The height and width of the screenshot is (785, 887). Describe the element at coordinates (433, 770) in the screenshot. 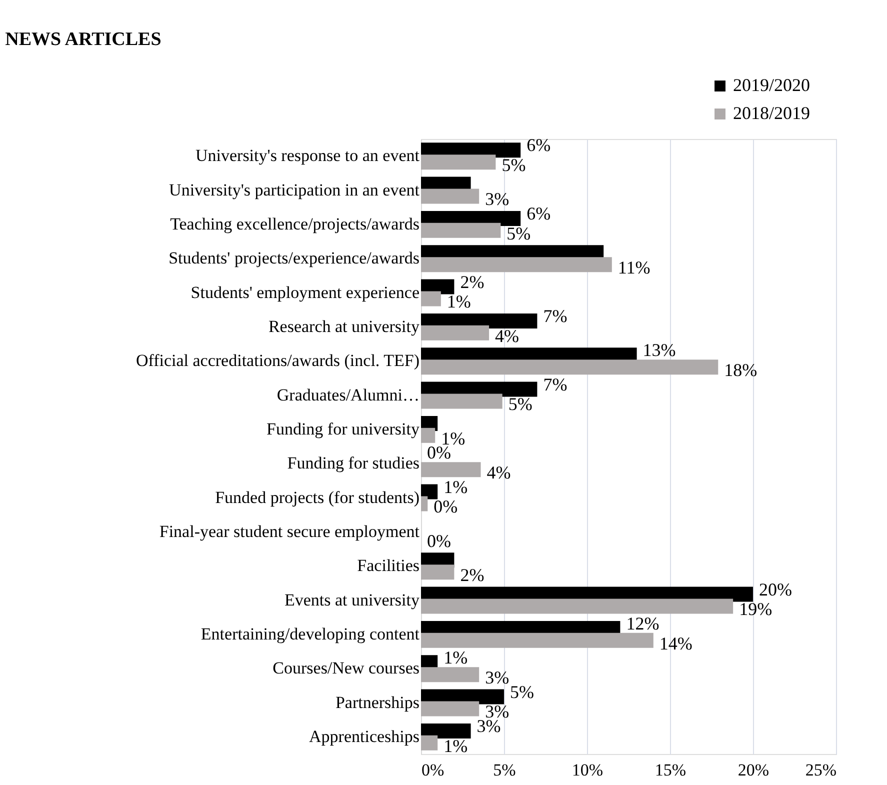

I see `x-tick-label: 0%` at that location.